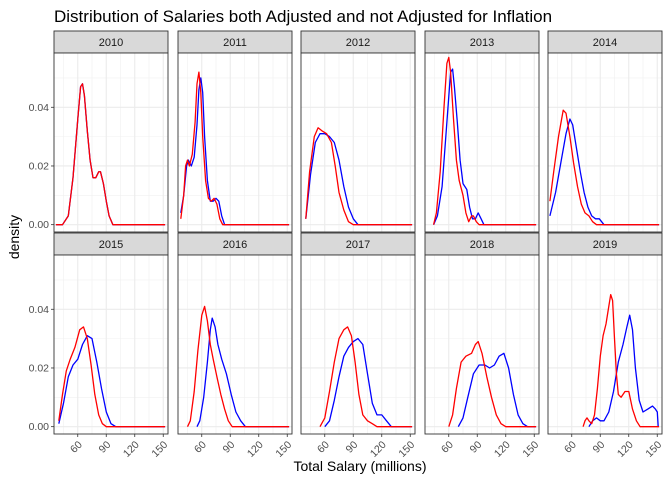 The width and height of the screenshot is (672, 485). I want to click on facet-strip-label: 2016, so click(235, 245).